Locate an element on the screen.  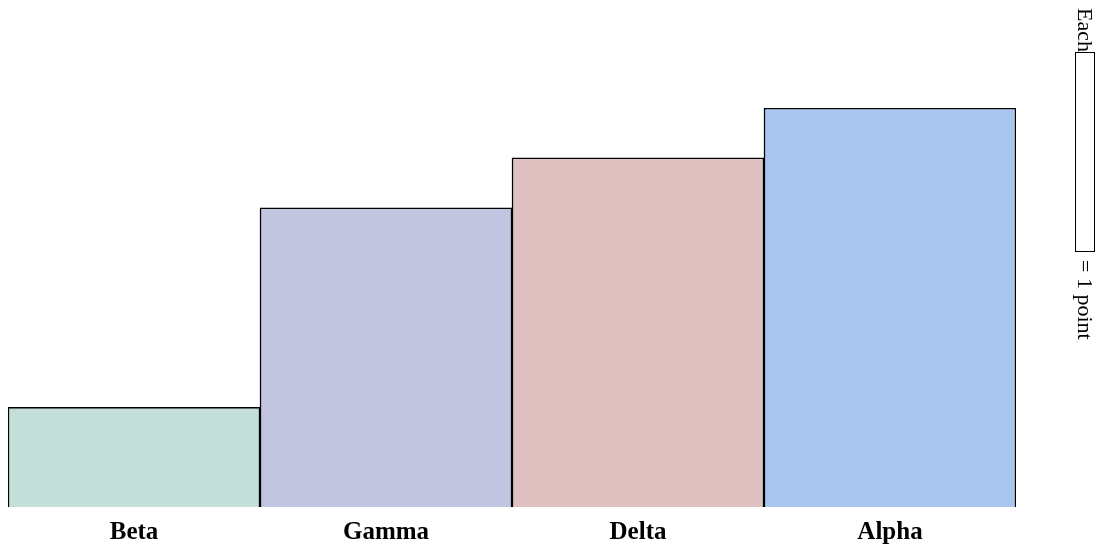
text: = 1 point is located at coordinates (1085, 299).